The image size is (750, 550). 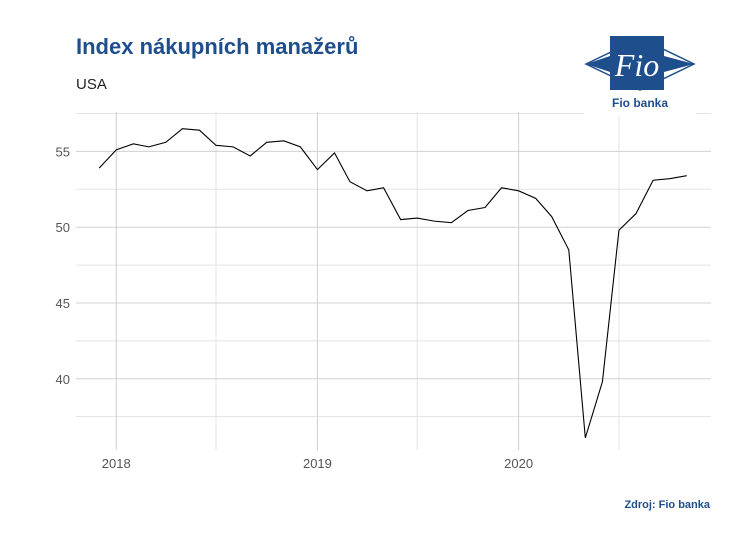 I want to click on fio-banka-logo: Fio Fio banka, so click(x=640, y=75).